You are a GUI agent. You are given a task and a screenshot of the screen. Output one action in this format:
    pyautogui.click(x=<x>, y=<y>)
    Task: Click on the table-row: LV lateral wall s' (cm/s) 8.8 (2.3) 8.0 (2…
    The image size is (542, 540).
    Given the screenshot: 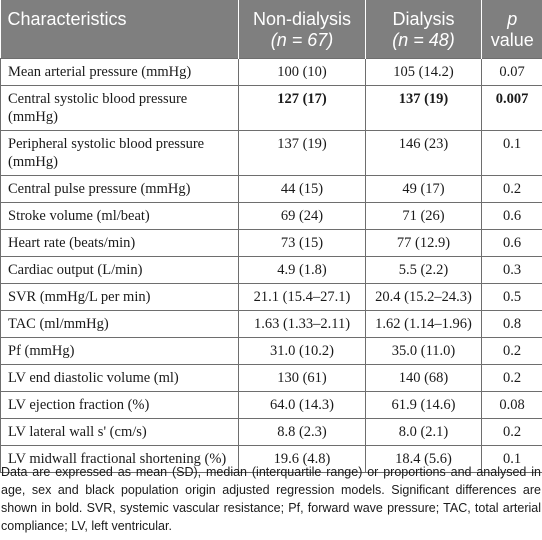 What is the action you would take?
    pyautogui.click(x=271, y=431)
    